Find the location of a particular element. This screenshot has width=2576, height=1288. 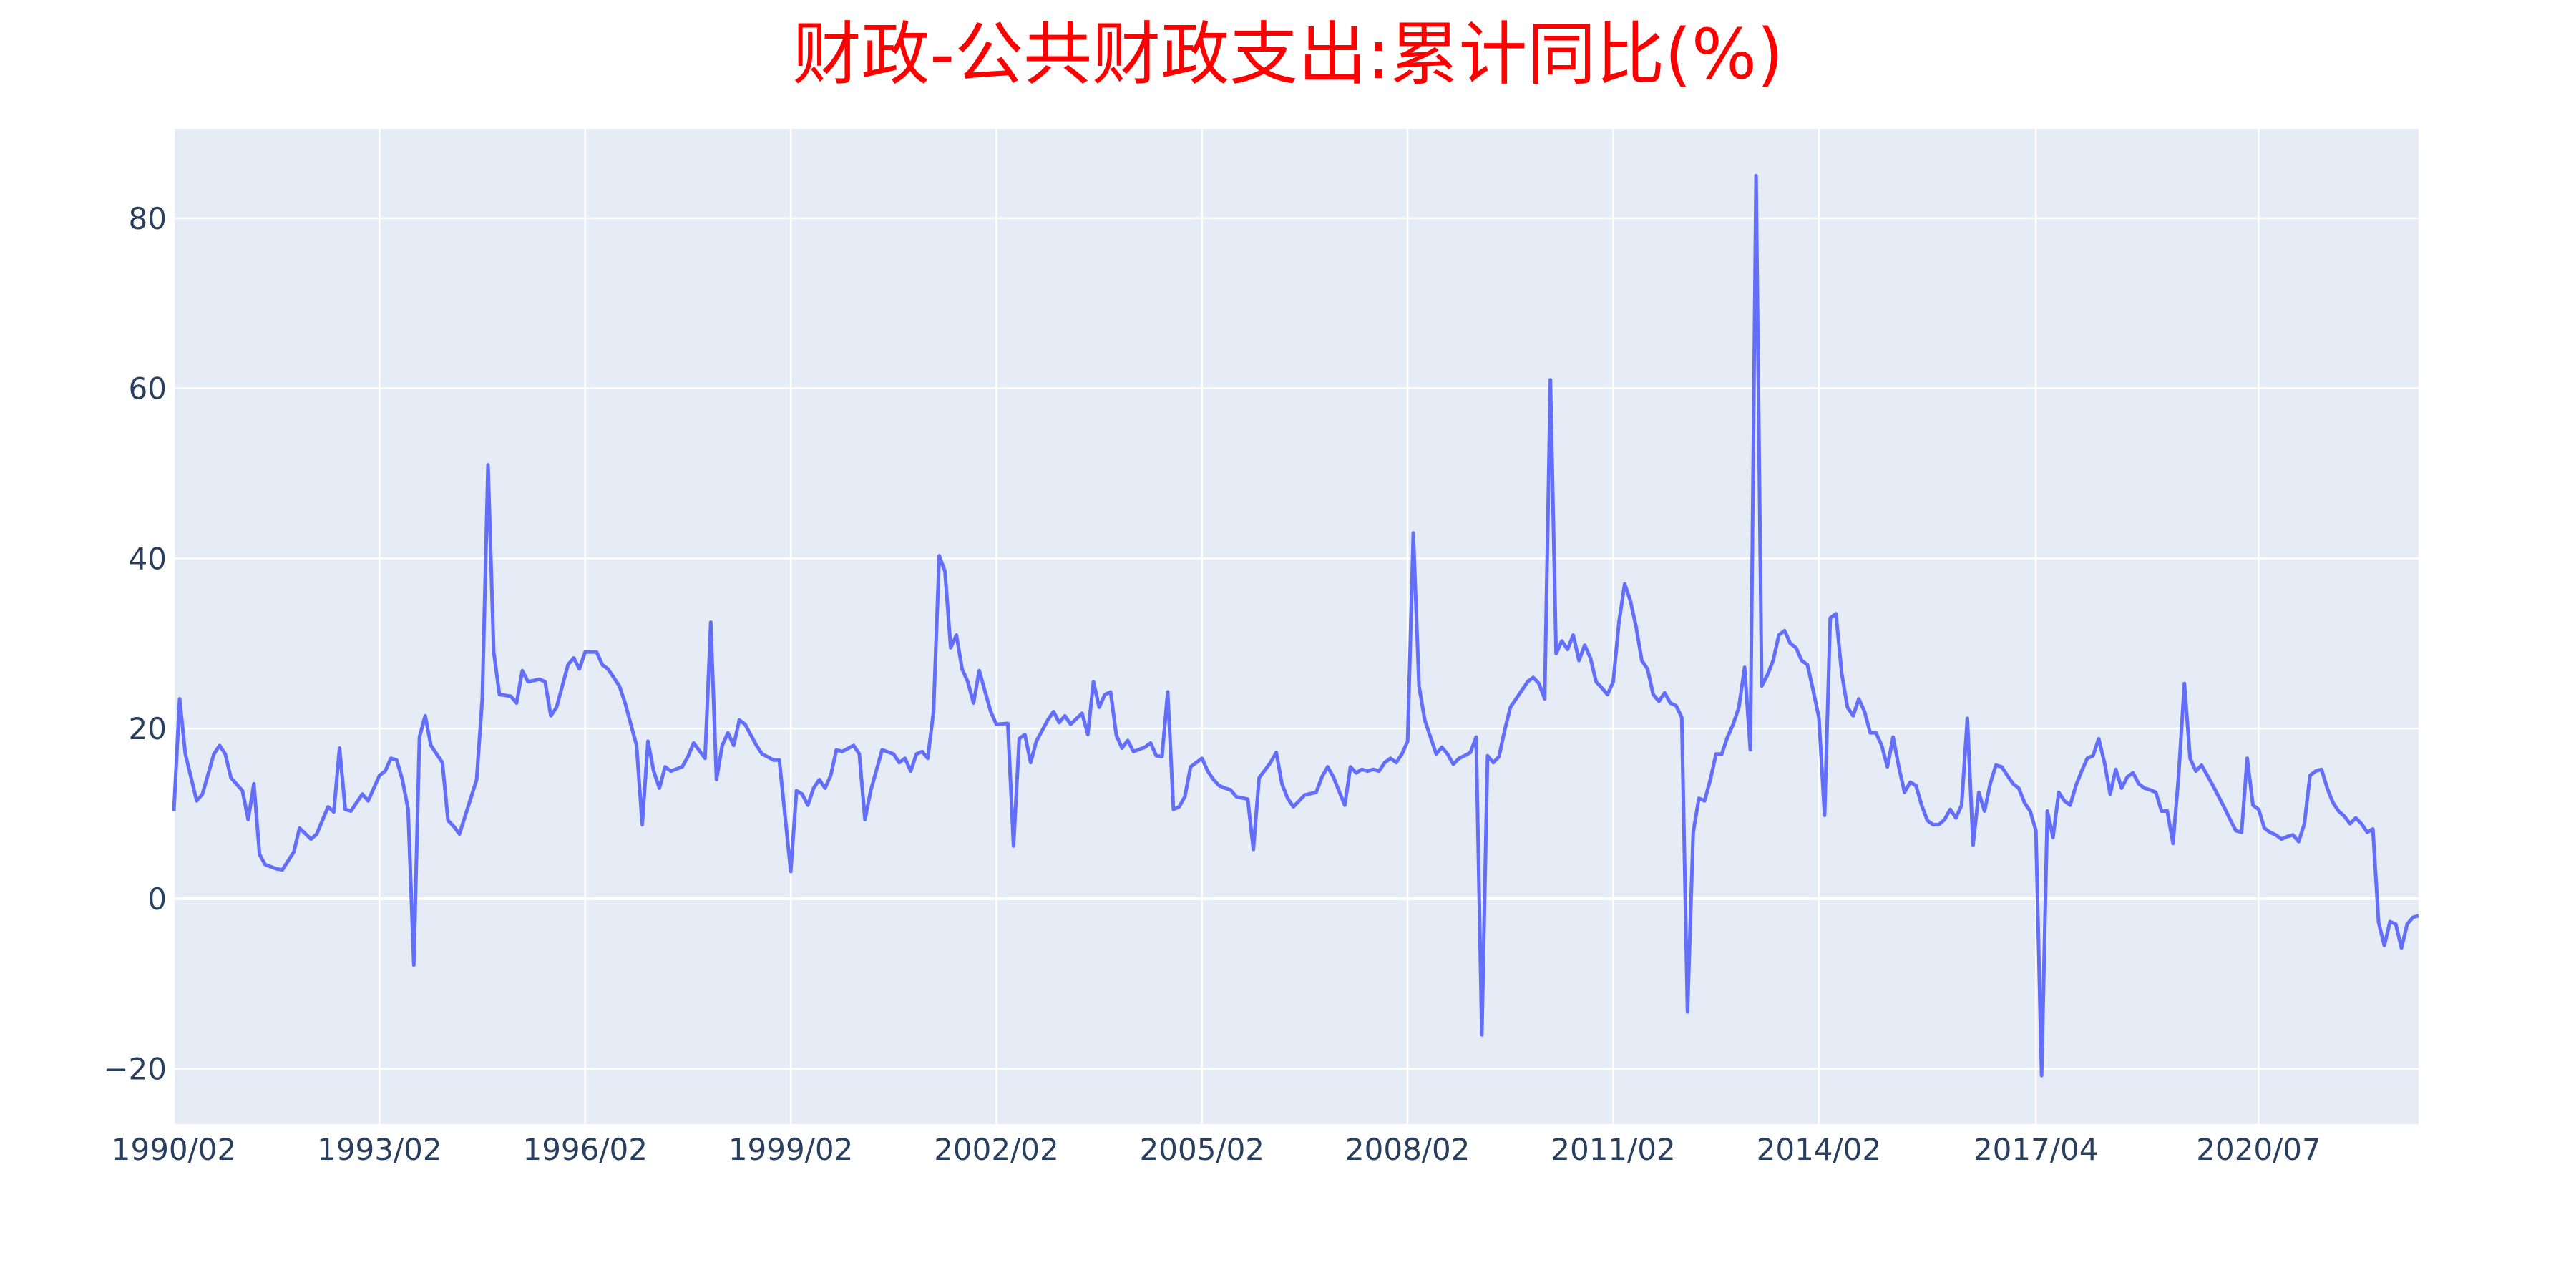

x-tick-label: 2014/02 is located at coordinates (1819, 1149).